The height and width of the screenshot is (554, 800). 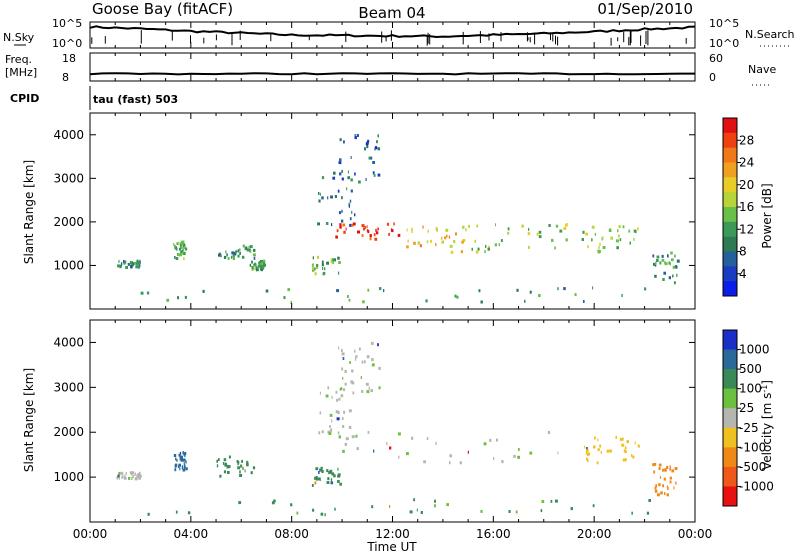 What do you see at coordinates (391, 547) in the screenshot?
I see `x-axis-label: Time UT` at bounding box center [391, 547].